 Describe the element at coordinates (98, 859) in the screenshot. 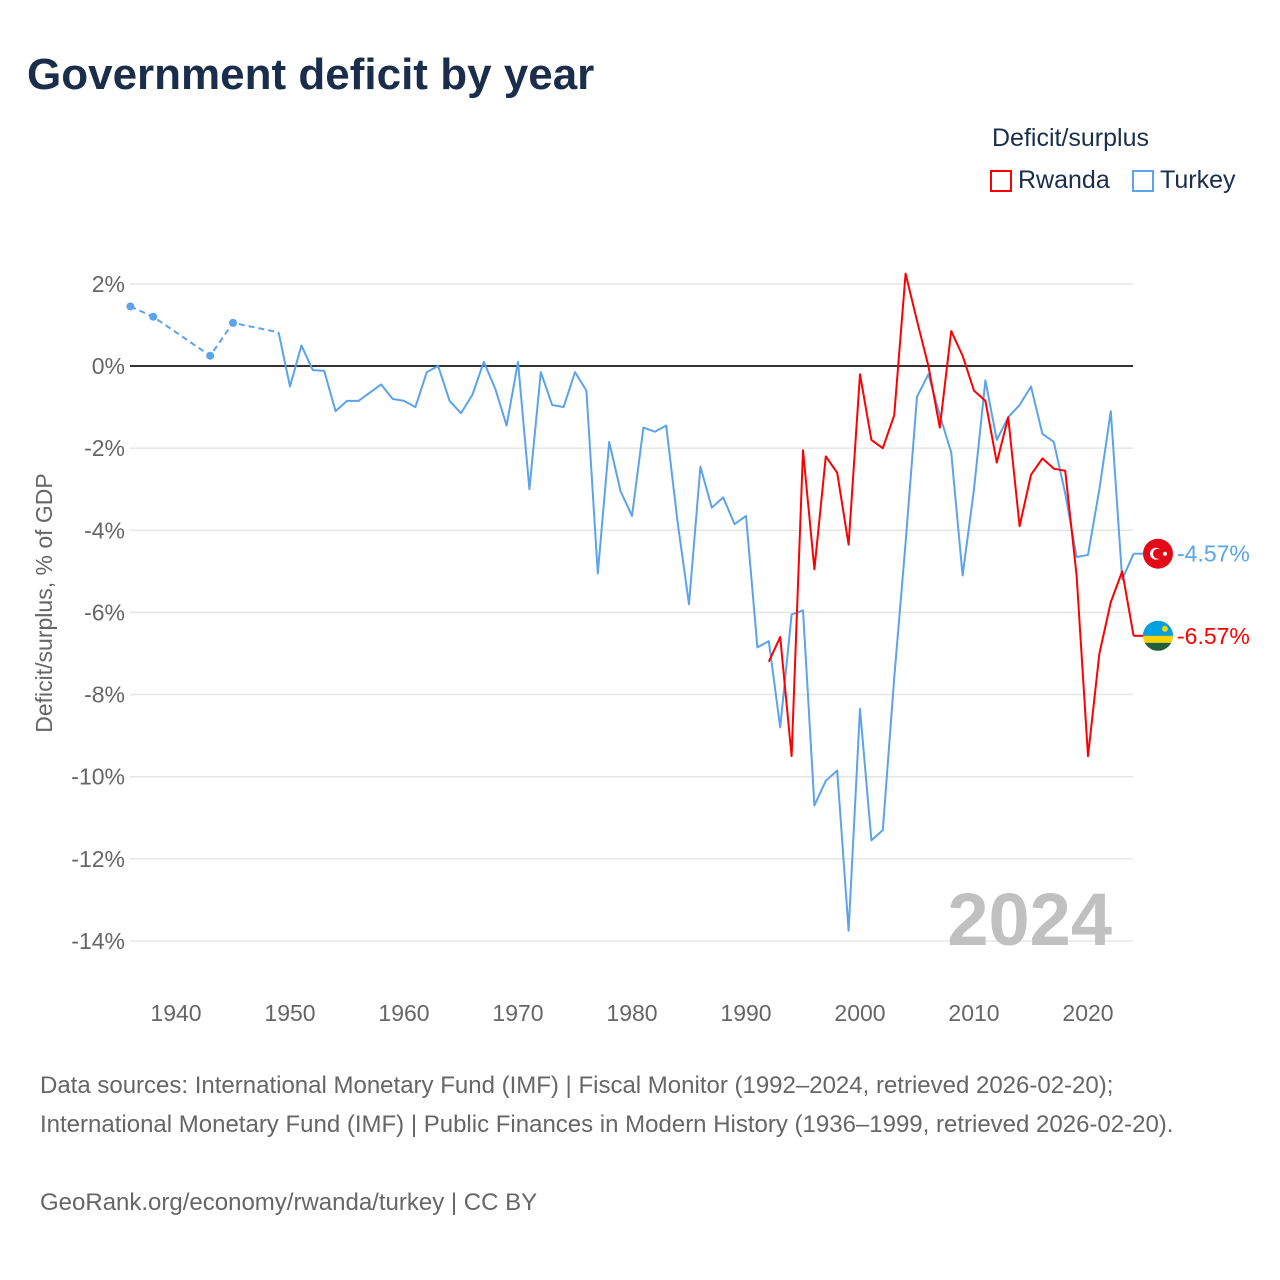

I see `y-tick-label: -12%` at that location.